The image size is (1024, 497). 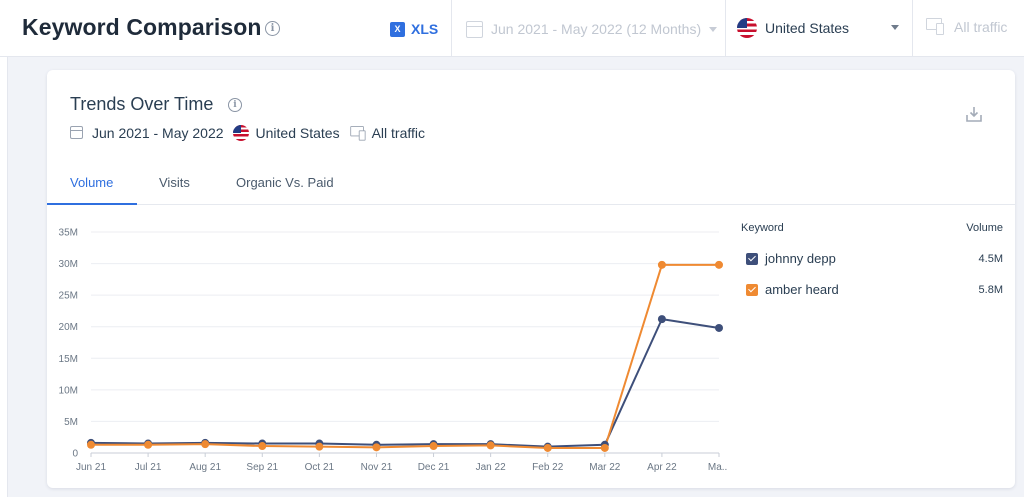 I want to click on legend-header: Keyword Volume, so click(x=872, y=230).